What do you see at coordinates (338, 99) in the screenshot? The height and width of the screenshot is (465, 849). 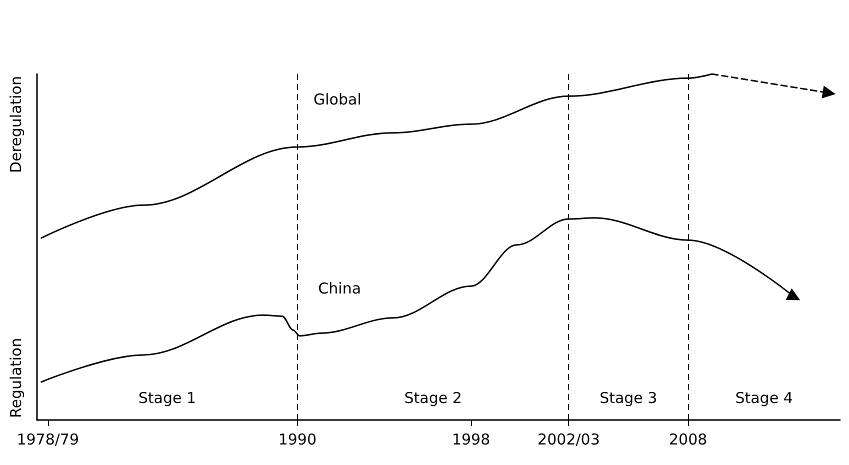 I see `series-label: Global` at bounding box center [338, 99].